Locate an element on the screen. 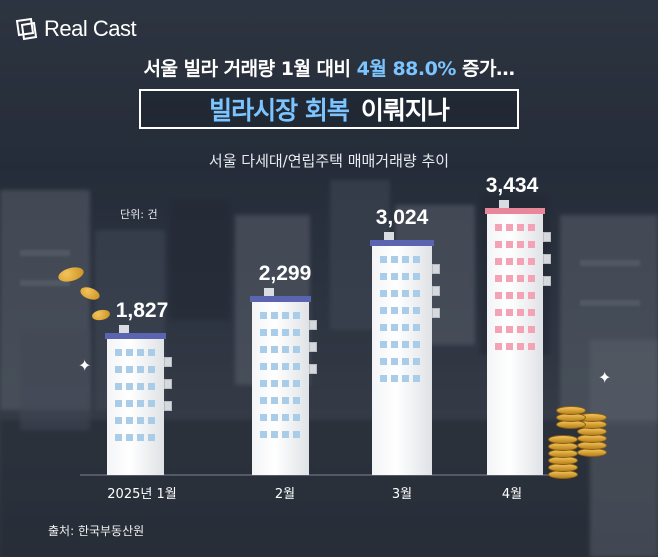 The image size is (658, 557). category-label: 3월 is located at coordinates (402, 494).